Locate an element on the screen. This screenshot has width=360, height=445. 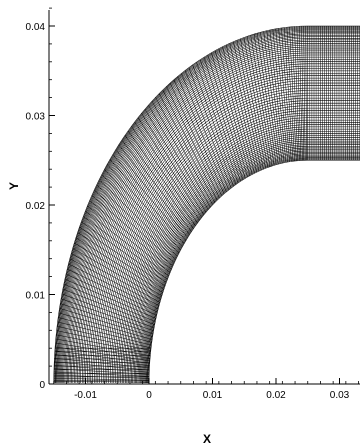
x-tick-label: 0.03 is located at coordinates (340, 395).